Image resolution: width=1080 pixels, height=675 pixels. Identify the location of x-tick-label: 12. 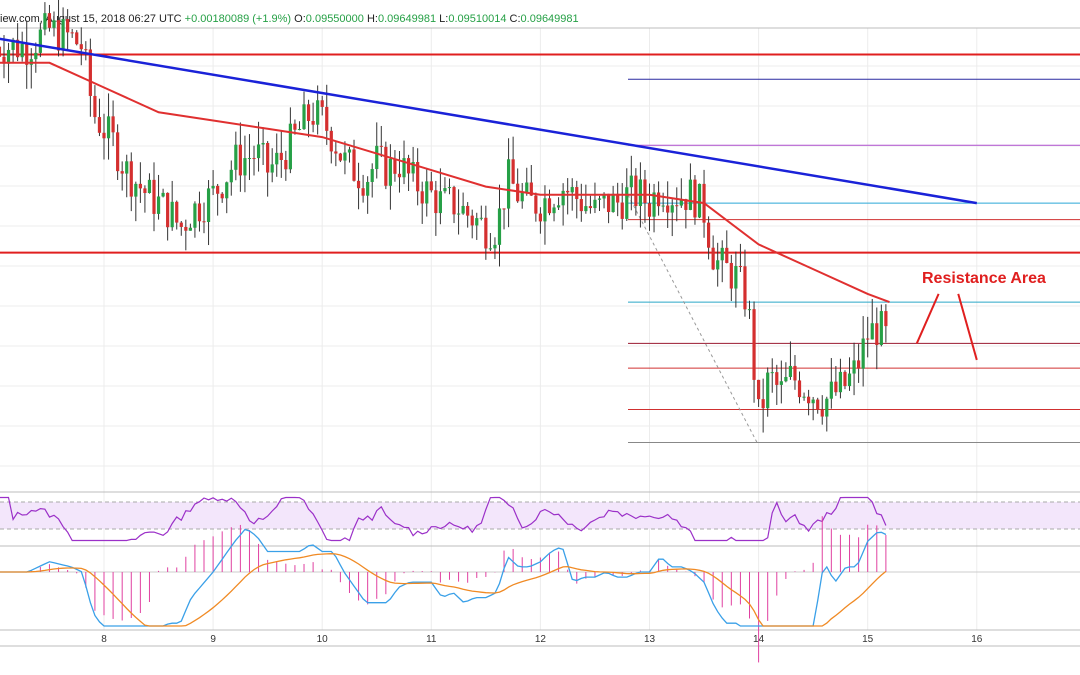
(541, 639).